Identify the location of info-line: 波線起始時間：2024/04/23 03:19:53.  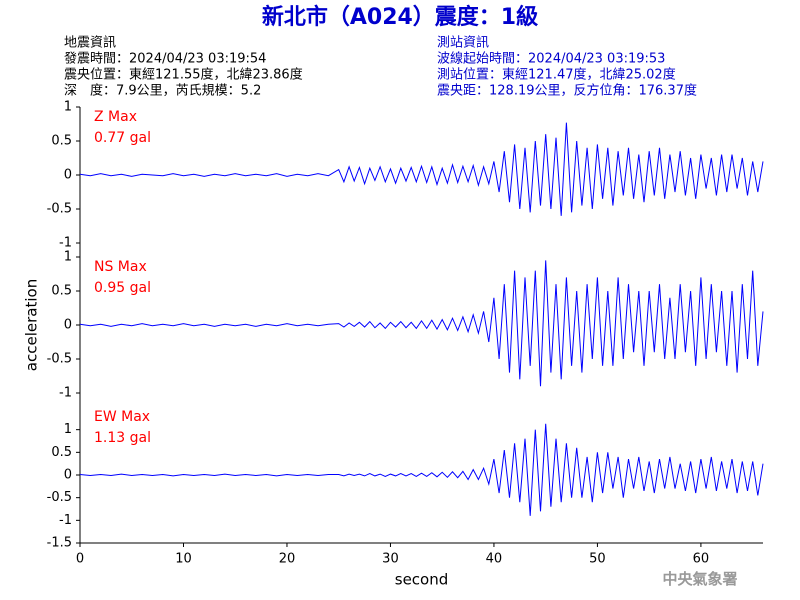
(551, 59).